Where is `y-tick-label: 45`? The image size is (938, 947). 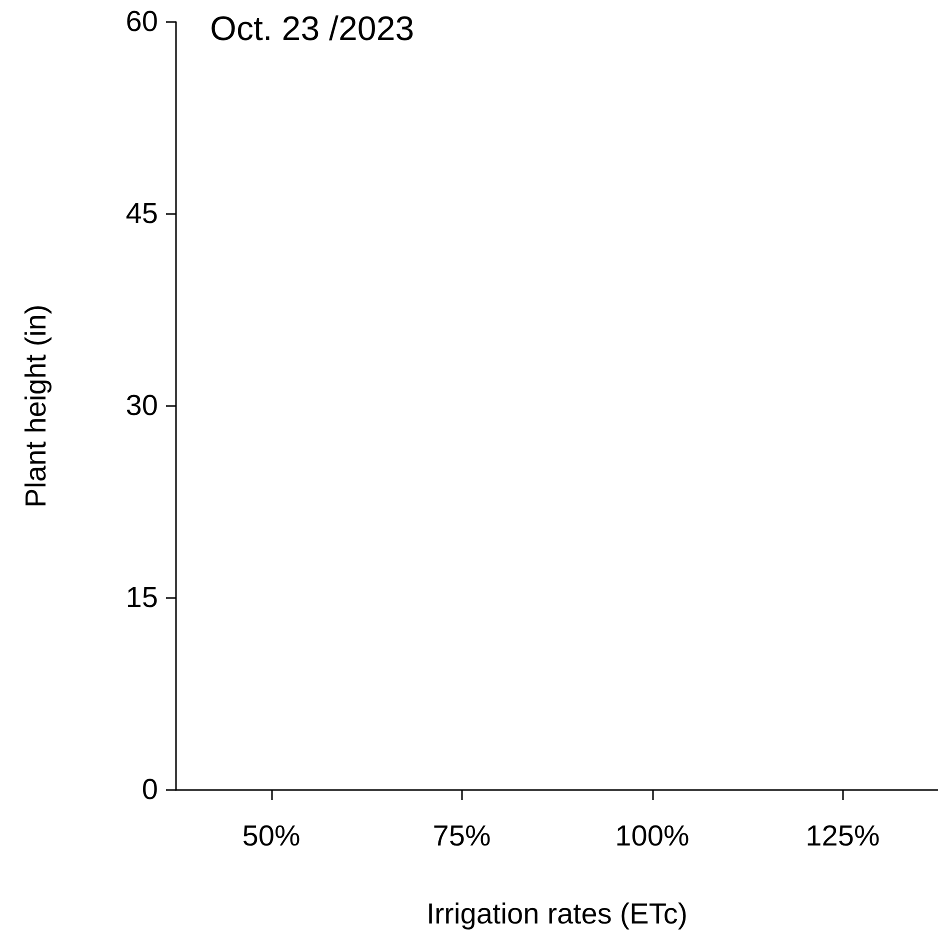 y-tick-label: 45 is located at coordinates (142, 214).